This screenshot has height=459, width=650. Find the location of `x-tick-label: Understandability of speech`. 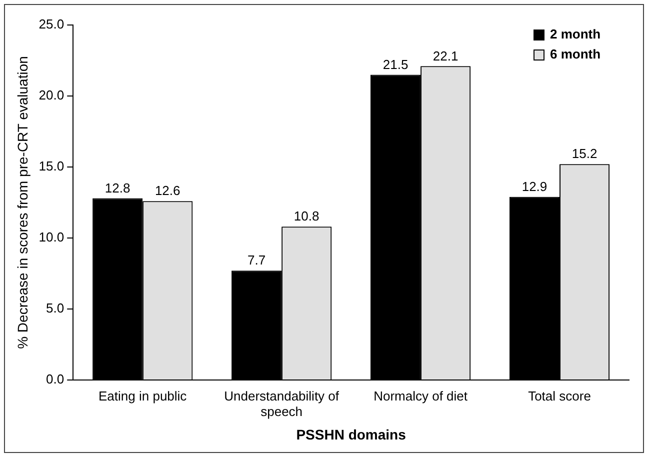

x-tick-label: Understandability of speech is located at coordinates (282, 403).